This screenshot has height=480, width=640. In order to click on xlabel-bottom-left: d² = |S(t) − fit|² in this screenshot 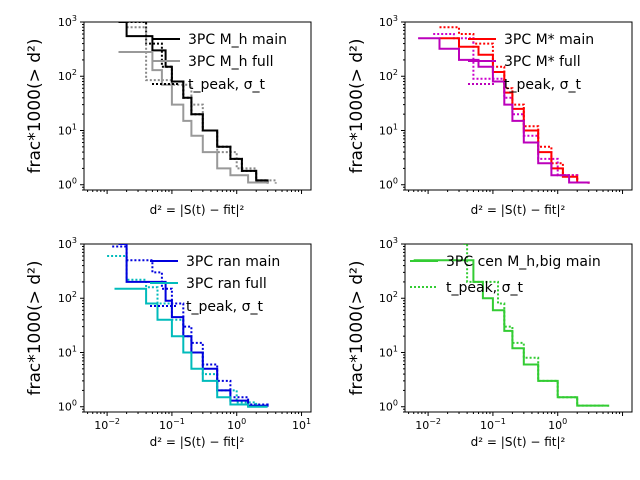, I will do `click(197, 442)`.